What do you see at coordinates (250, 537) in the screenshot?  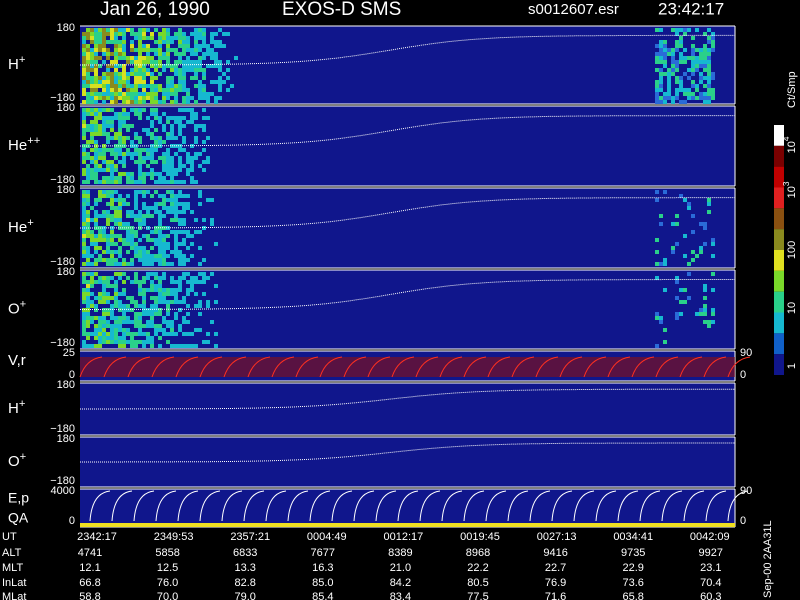 I see `cell: 2357:21` at bounding box center [250, 537].